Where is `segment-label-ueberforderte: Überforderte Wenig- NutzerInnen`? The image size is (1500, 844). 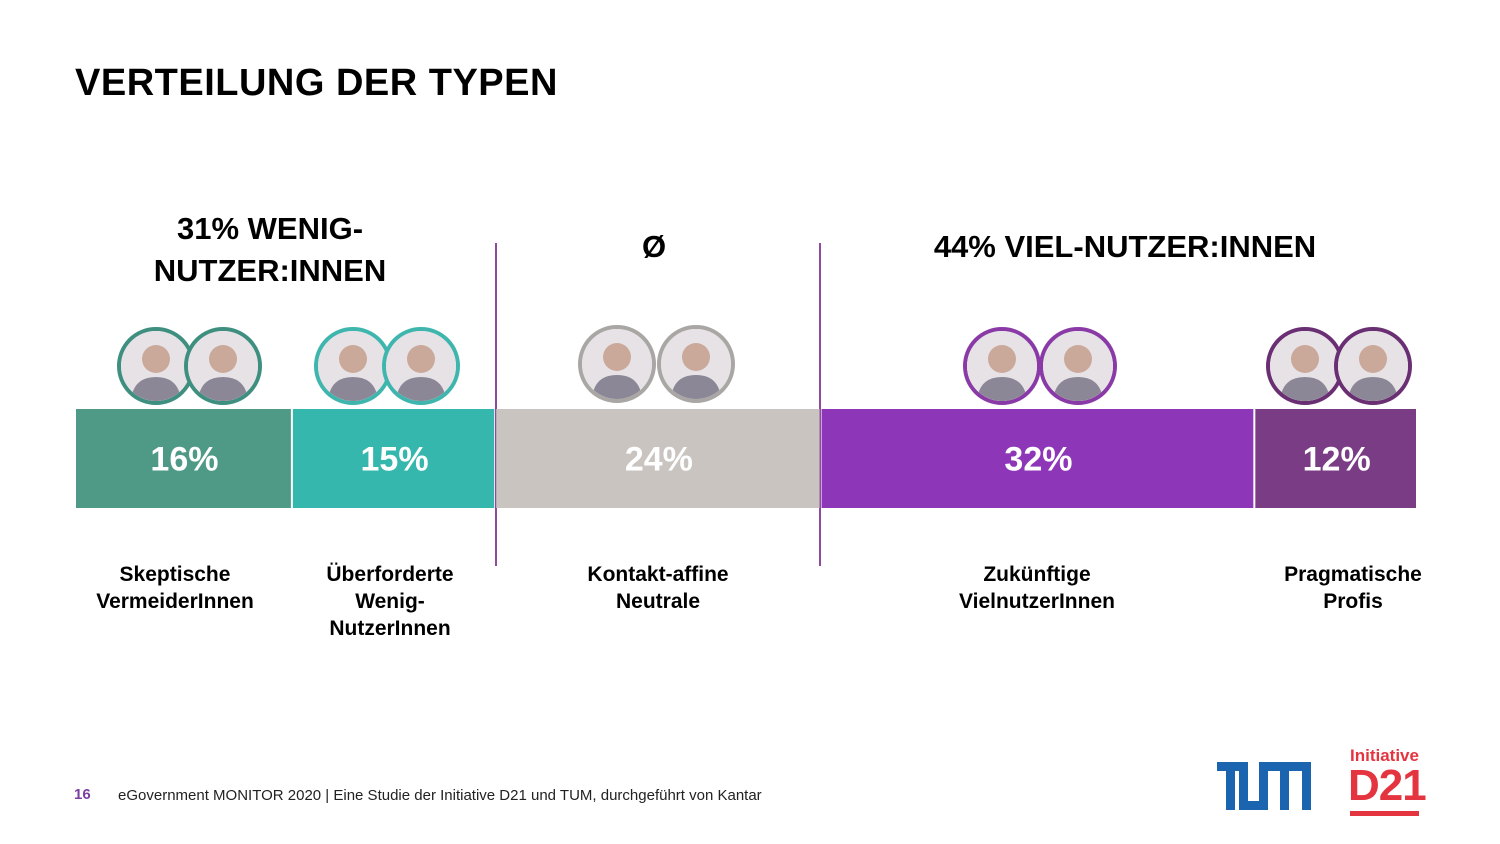 segment-label-ueberforderte: Überforderte Wenig- NutzerInnen is located at coordinates (390, 601).